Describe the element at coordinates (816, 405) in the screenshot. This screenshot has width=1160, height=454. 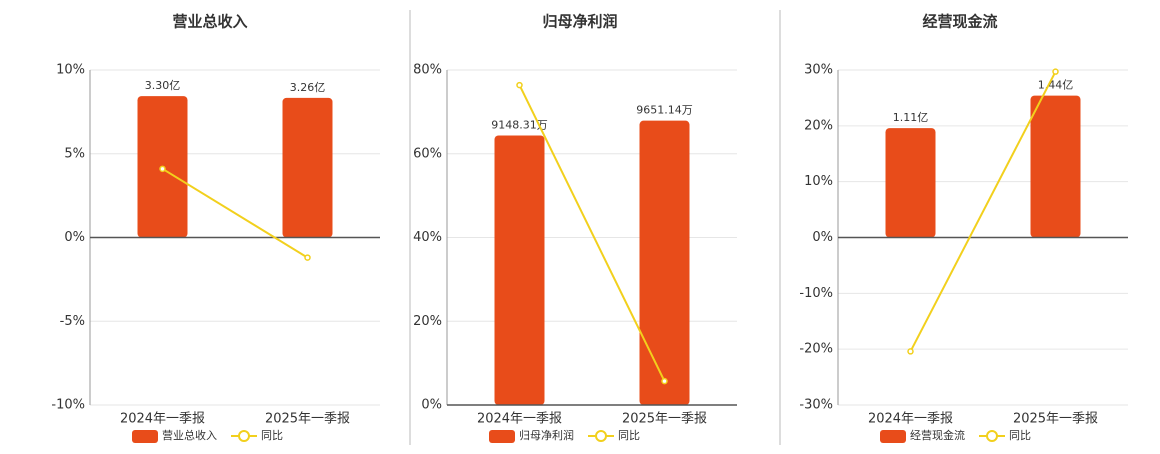
I see `y-tick-label: -30%` at that location.